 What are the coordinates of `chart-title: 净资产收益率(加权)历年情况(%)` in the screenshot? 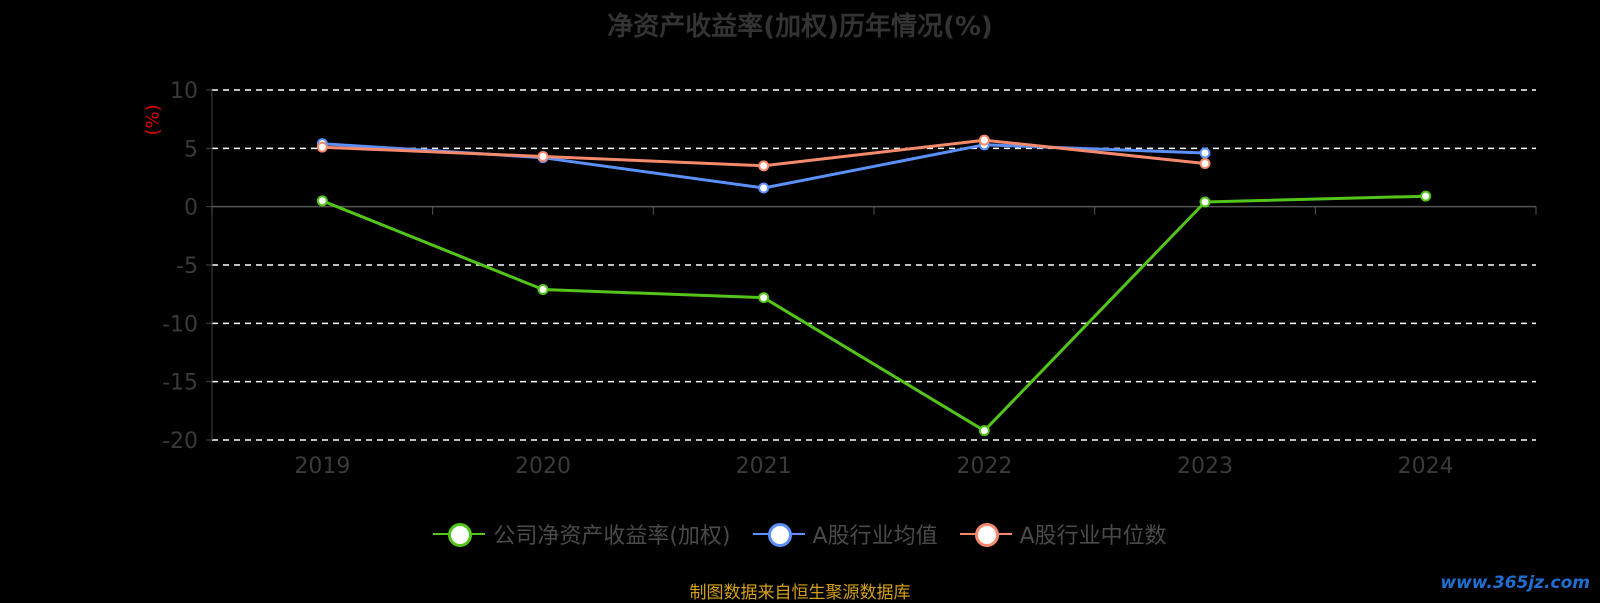 It's located at (800, 27).